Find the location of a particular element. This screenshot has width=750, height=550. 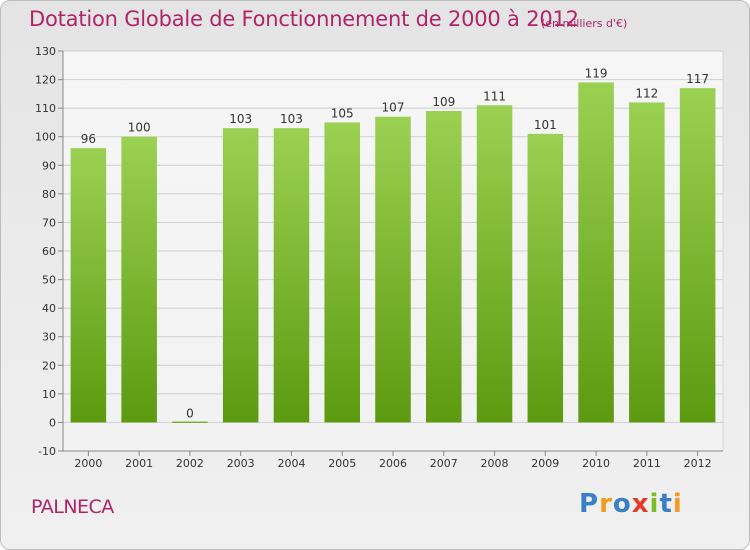

x-tick-label: 2010 is located at coordinates (596, 463).